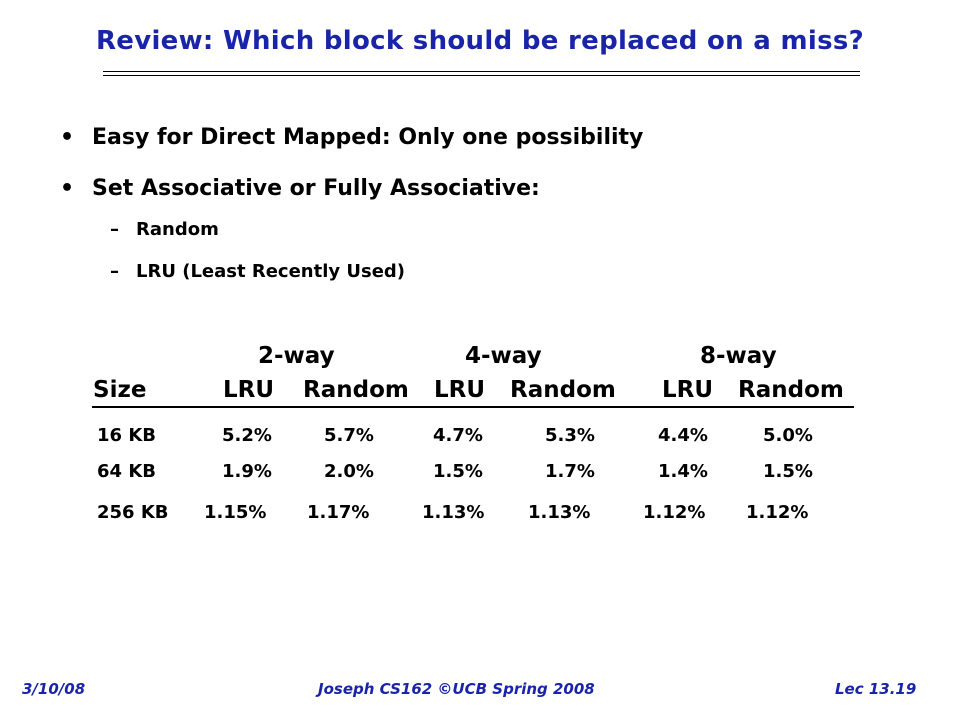 The height and width of the screenshot is (720, 960). Describe the element at coordinates (563, 390) in the screenshot. I see `column-header-random-4way: Random` at that location.